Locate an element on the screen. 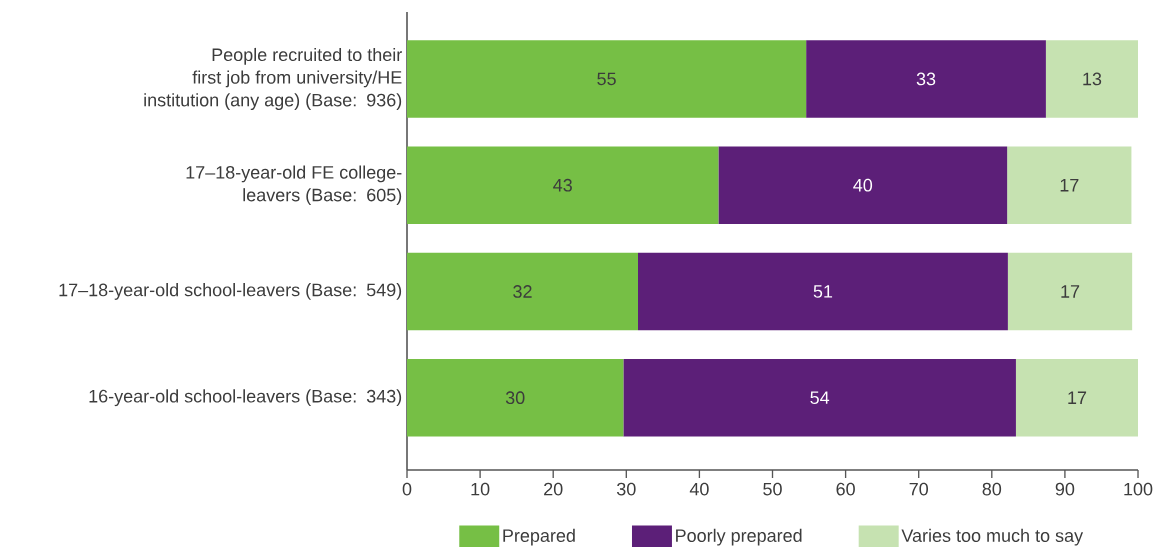  x-tick-label: 10 is located at coordinates (480, 489).